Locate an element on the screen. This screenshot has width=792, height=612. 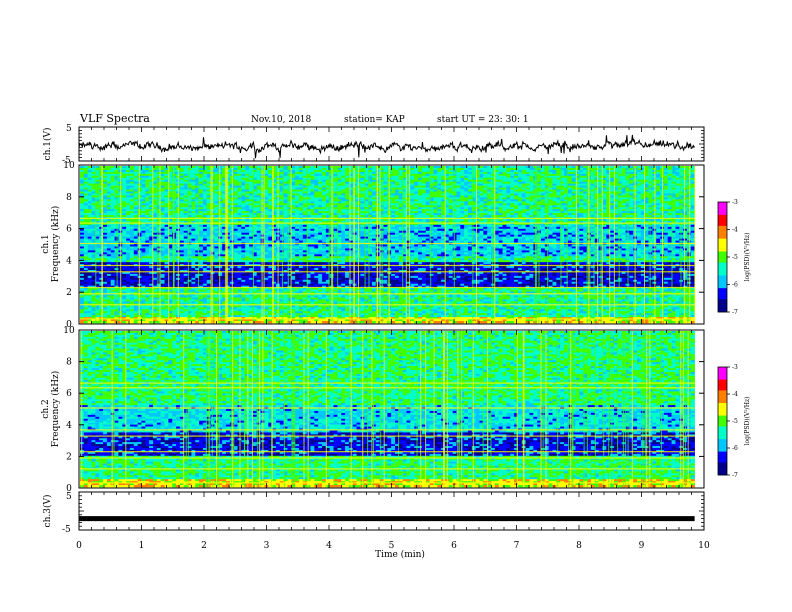
x-tick-label: 7 is located at coordinates (517, 546).